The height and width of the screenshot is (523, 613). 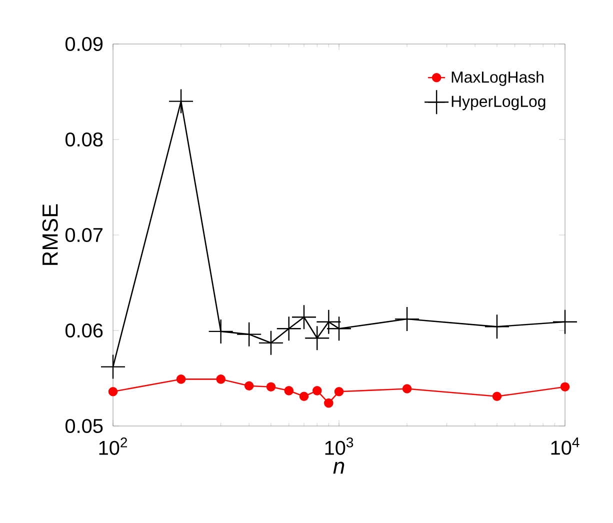 I want to click on legend-label: MaxLogHash, so click(x=498, y=78).